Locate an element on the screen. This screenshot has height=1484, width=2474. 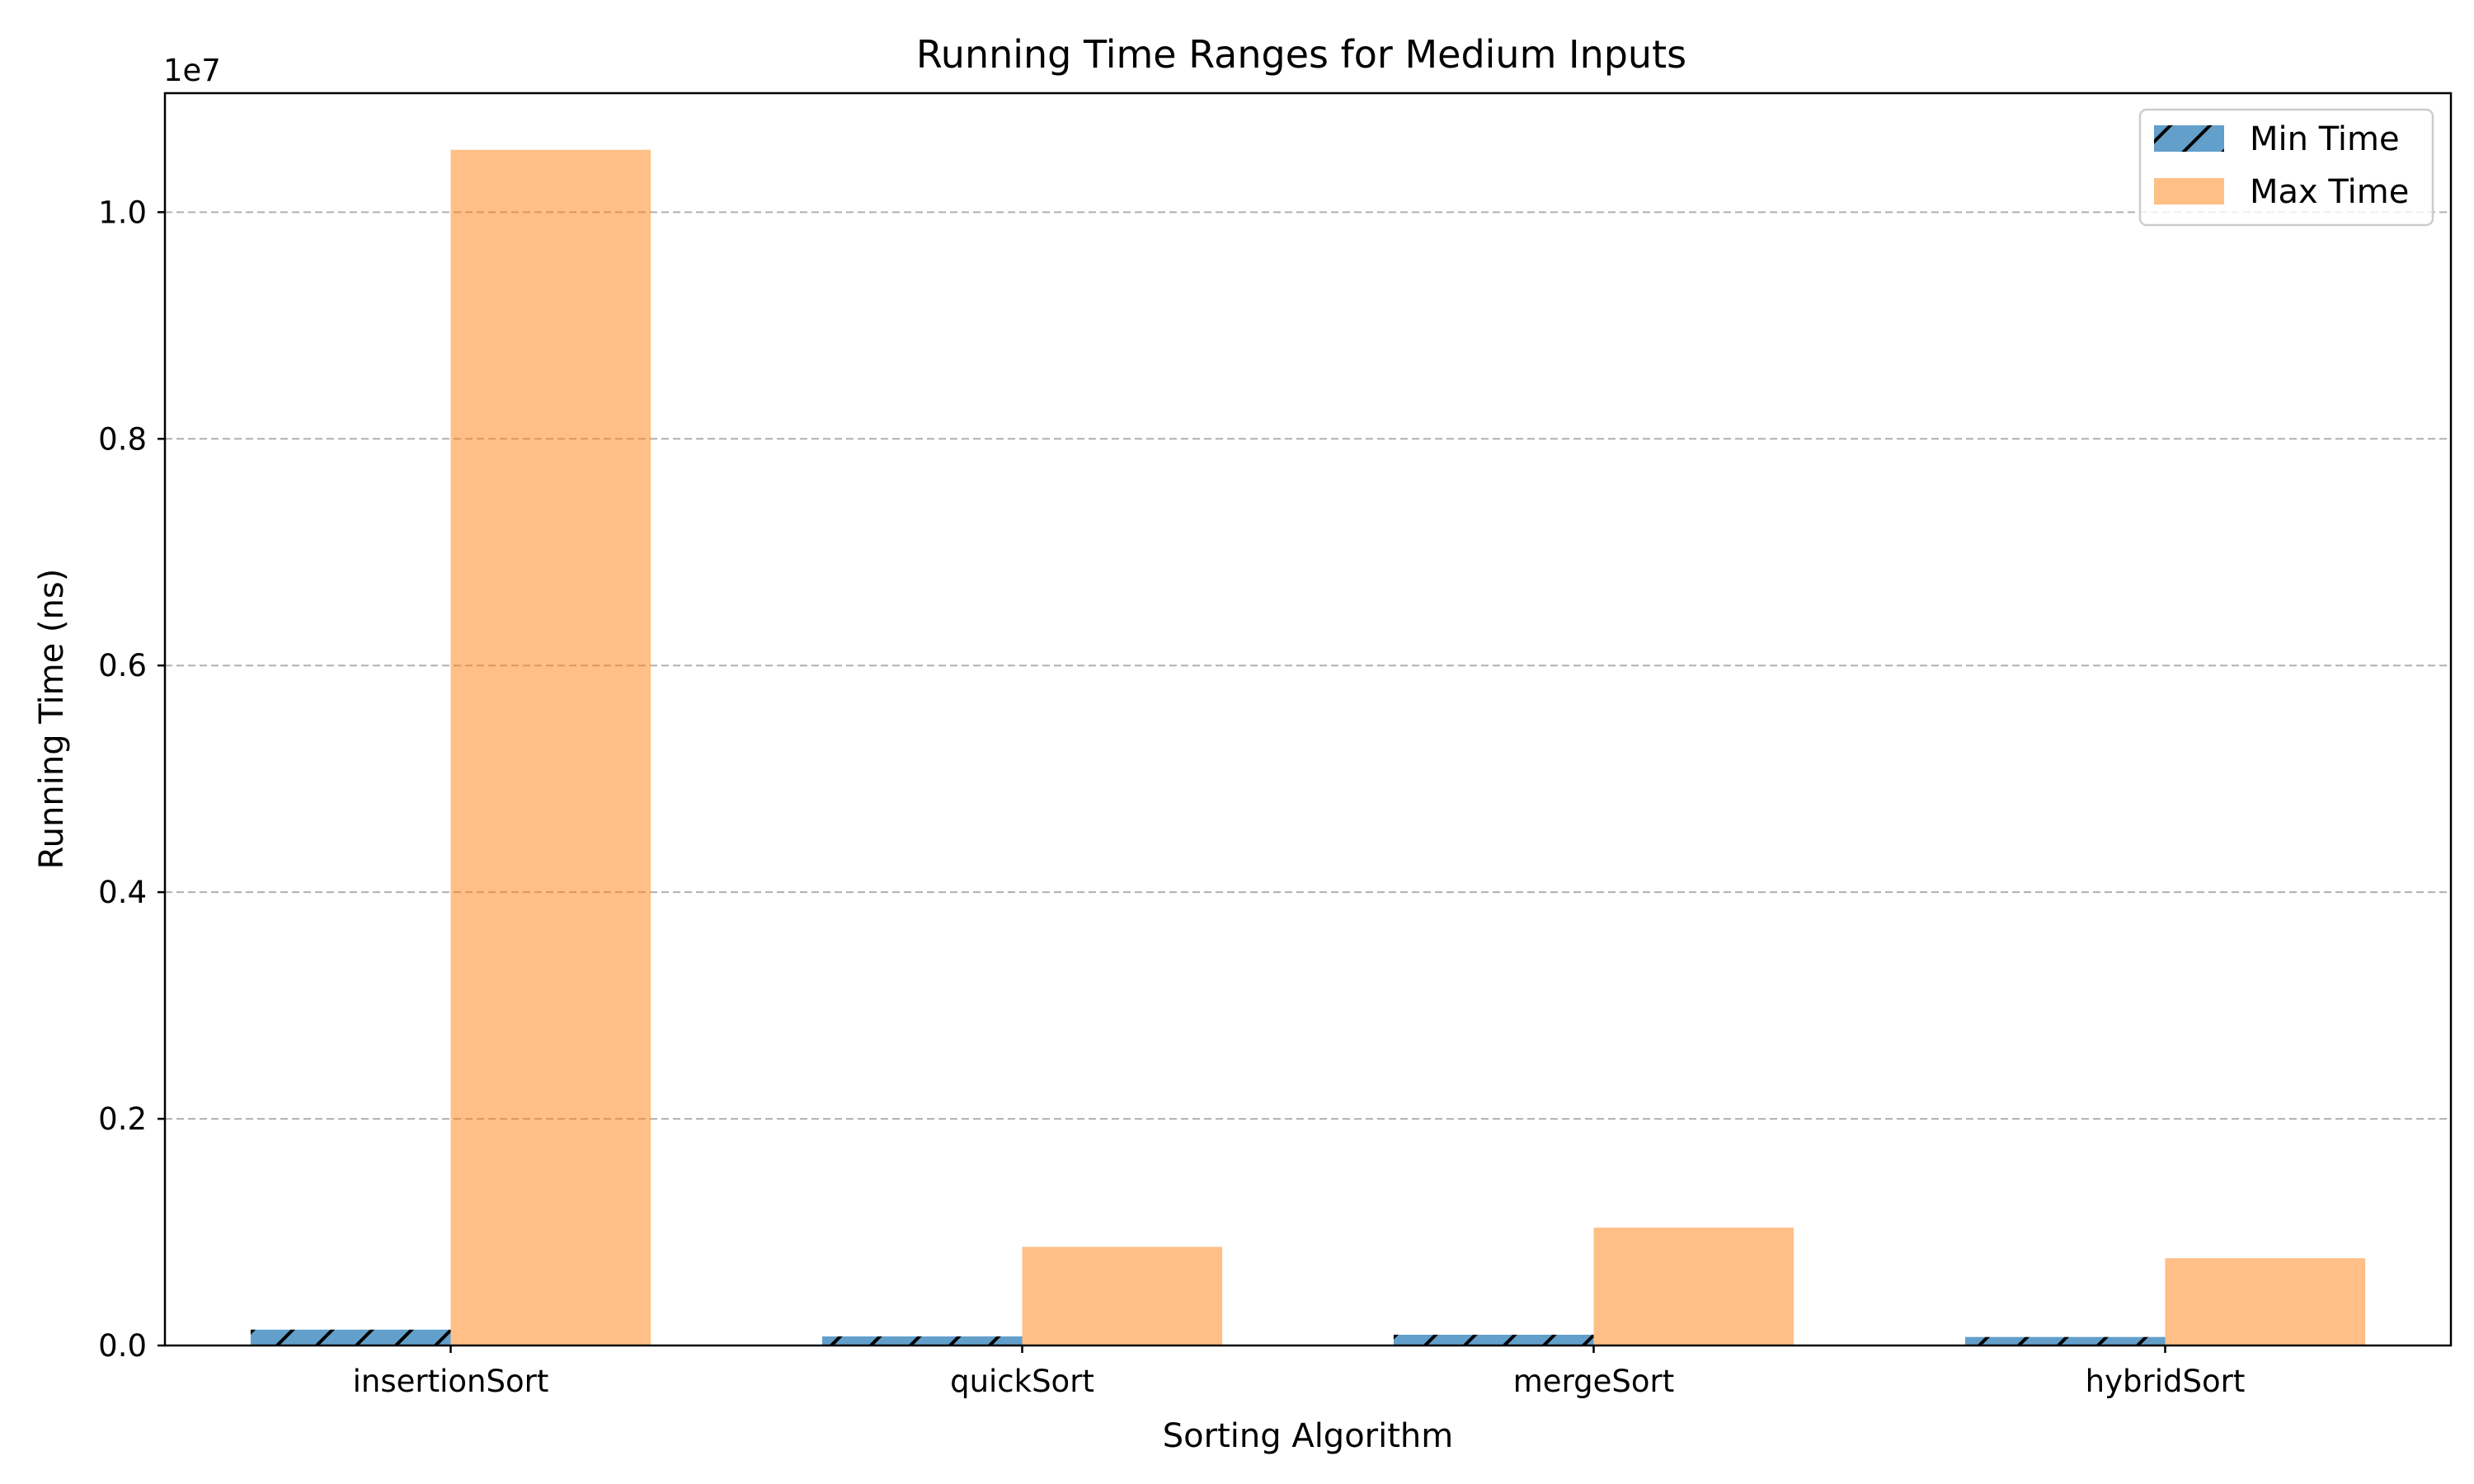
chart-title: Running Time Ranges for Medium Inputs is located at coordinates (1301, 54).